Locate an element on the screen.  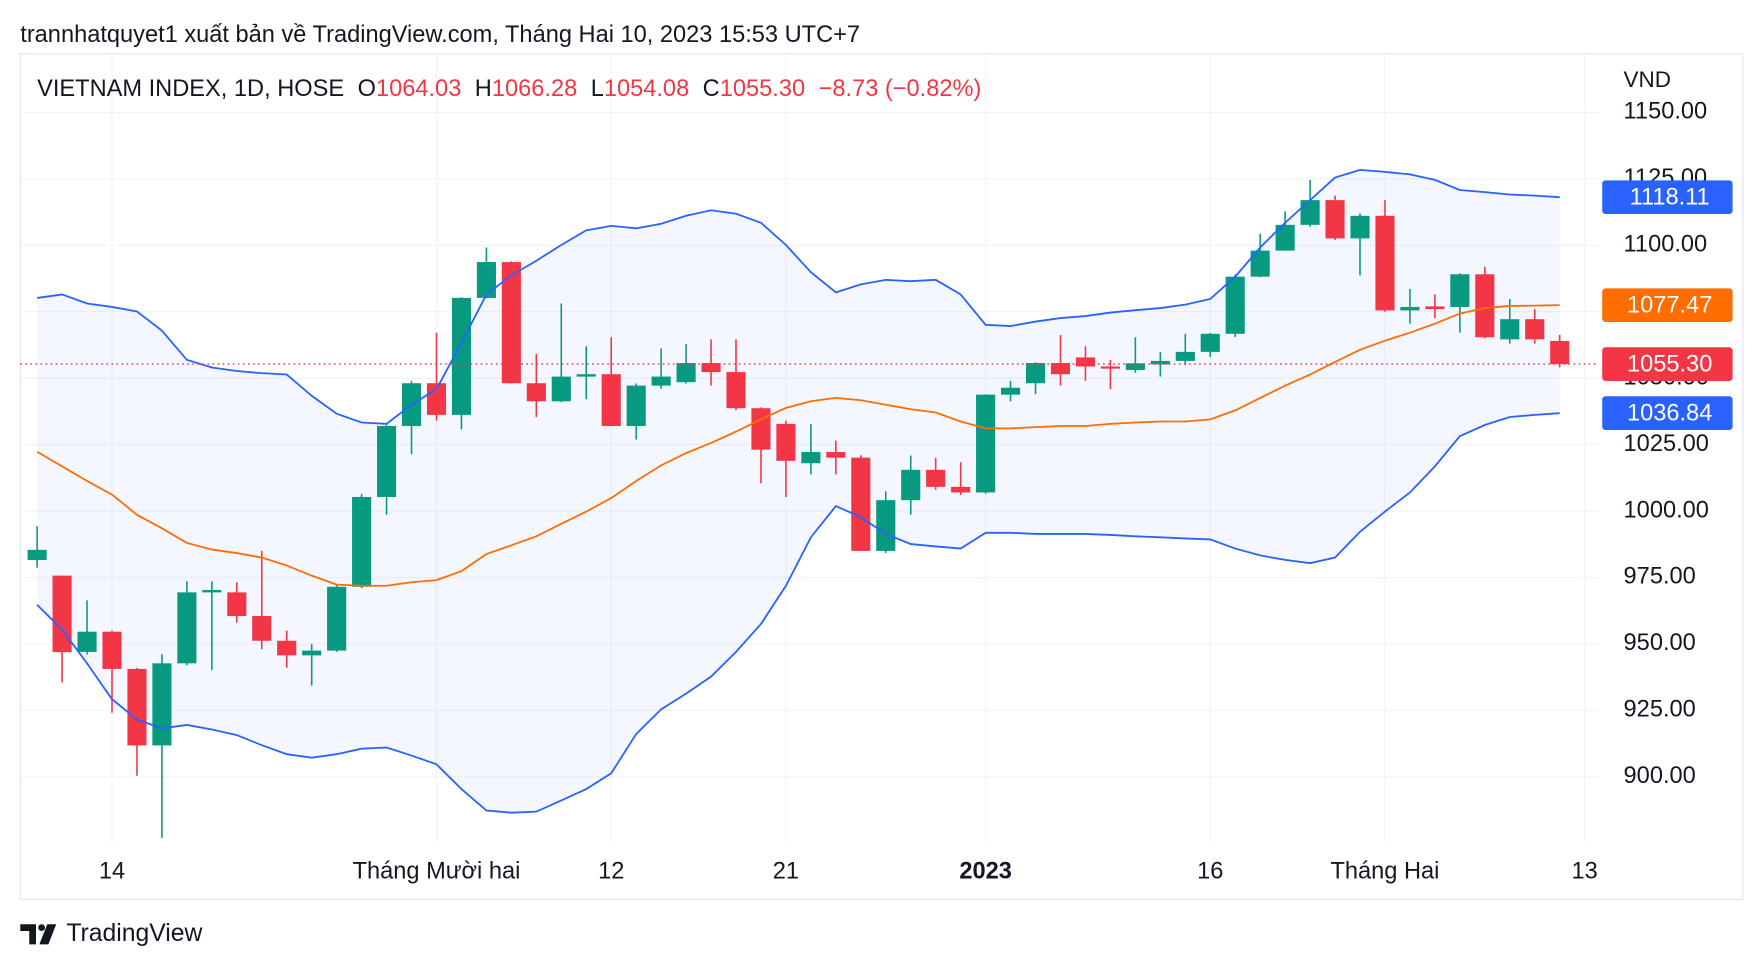
y-tick-label: 1150.00 is located at coordinates (1666, 112).